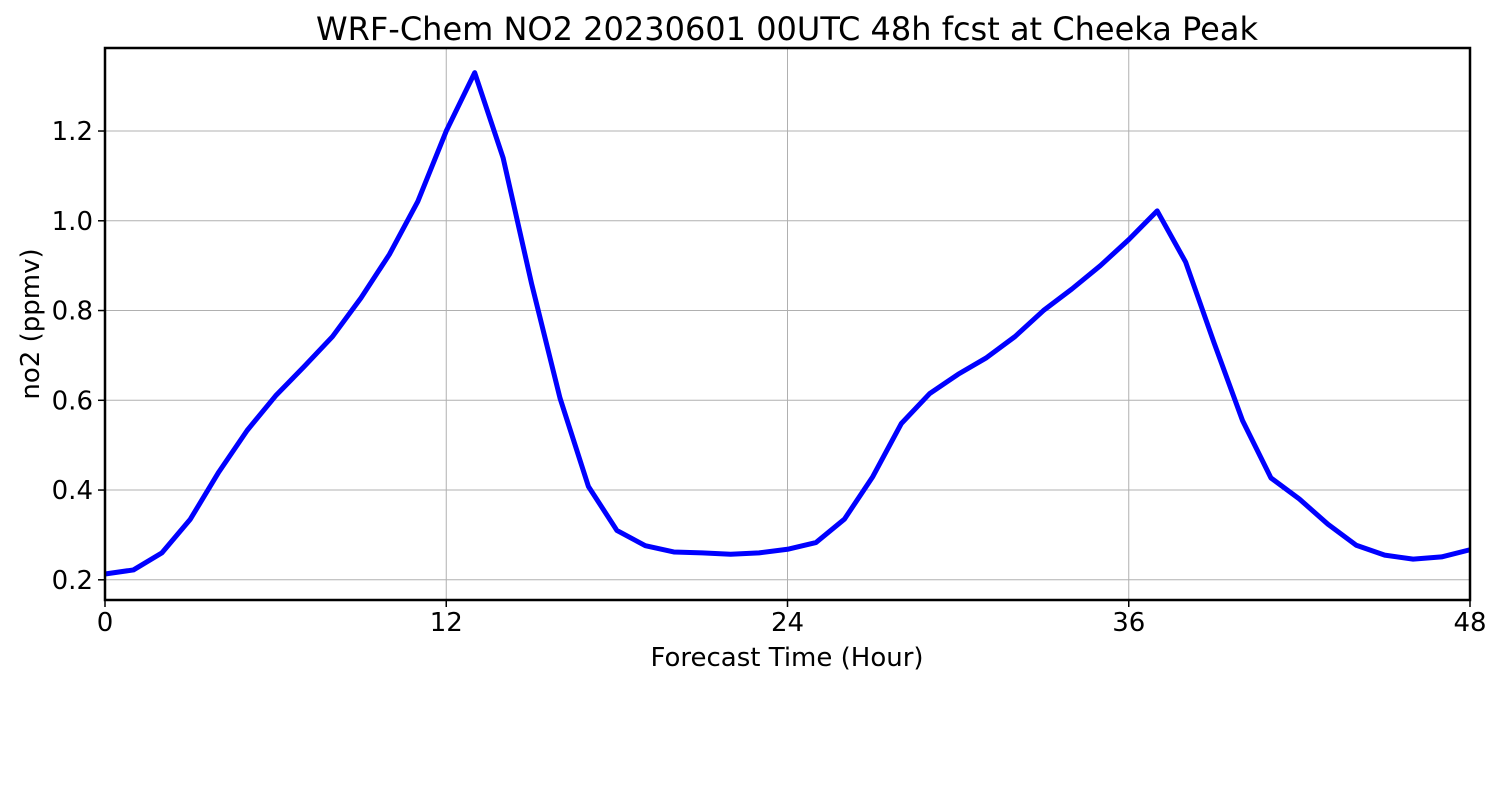  What do you see at coordinates (105, 623) in the screenshot?
I see `x-tick-label: 0` at bounding box center [105, 623].